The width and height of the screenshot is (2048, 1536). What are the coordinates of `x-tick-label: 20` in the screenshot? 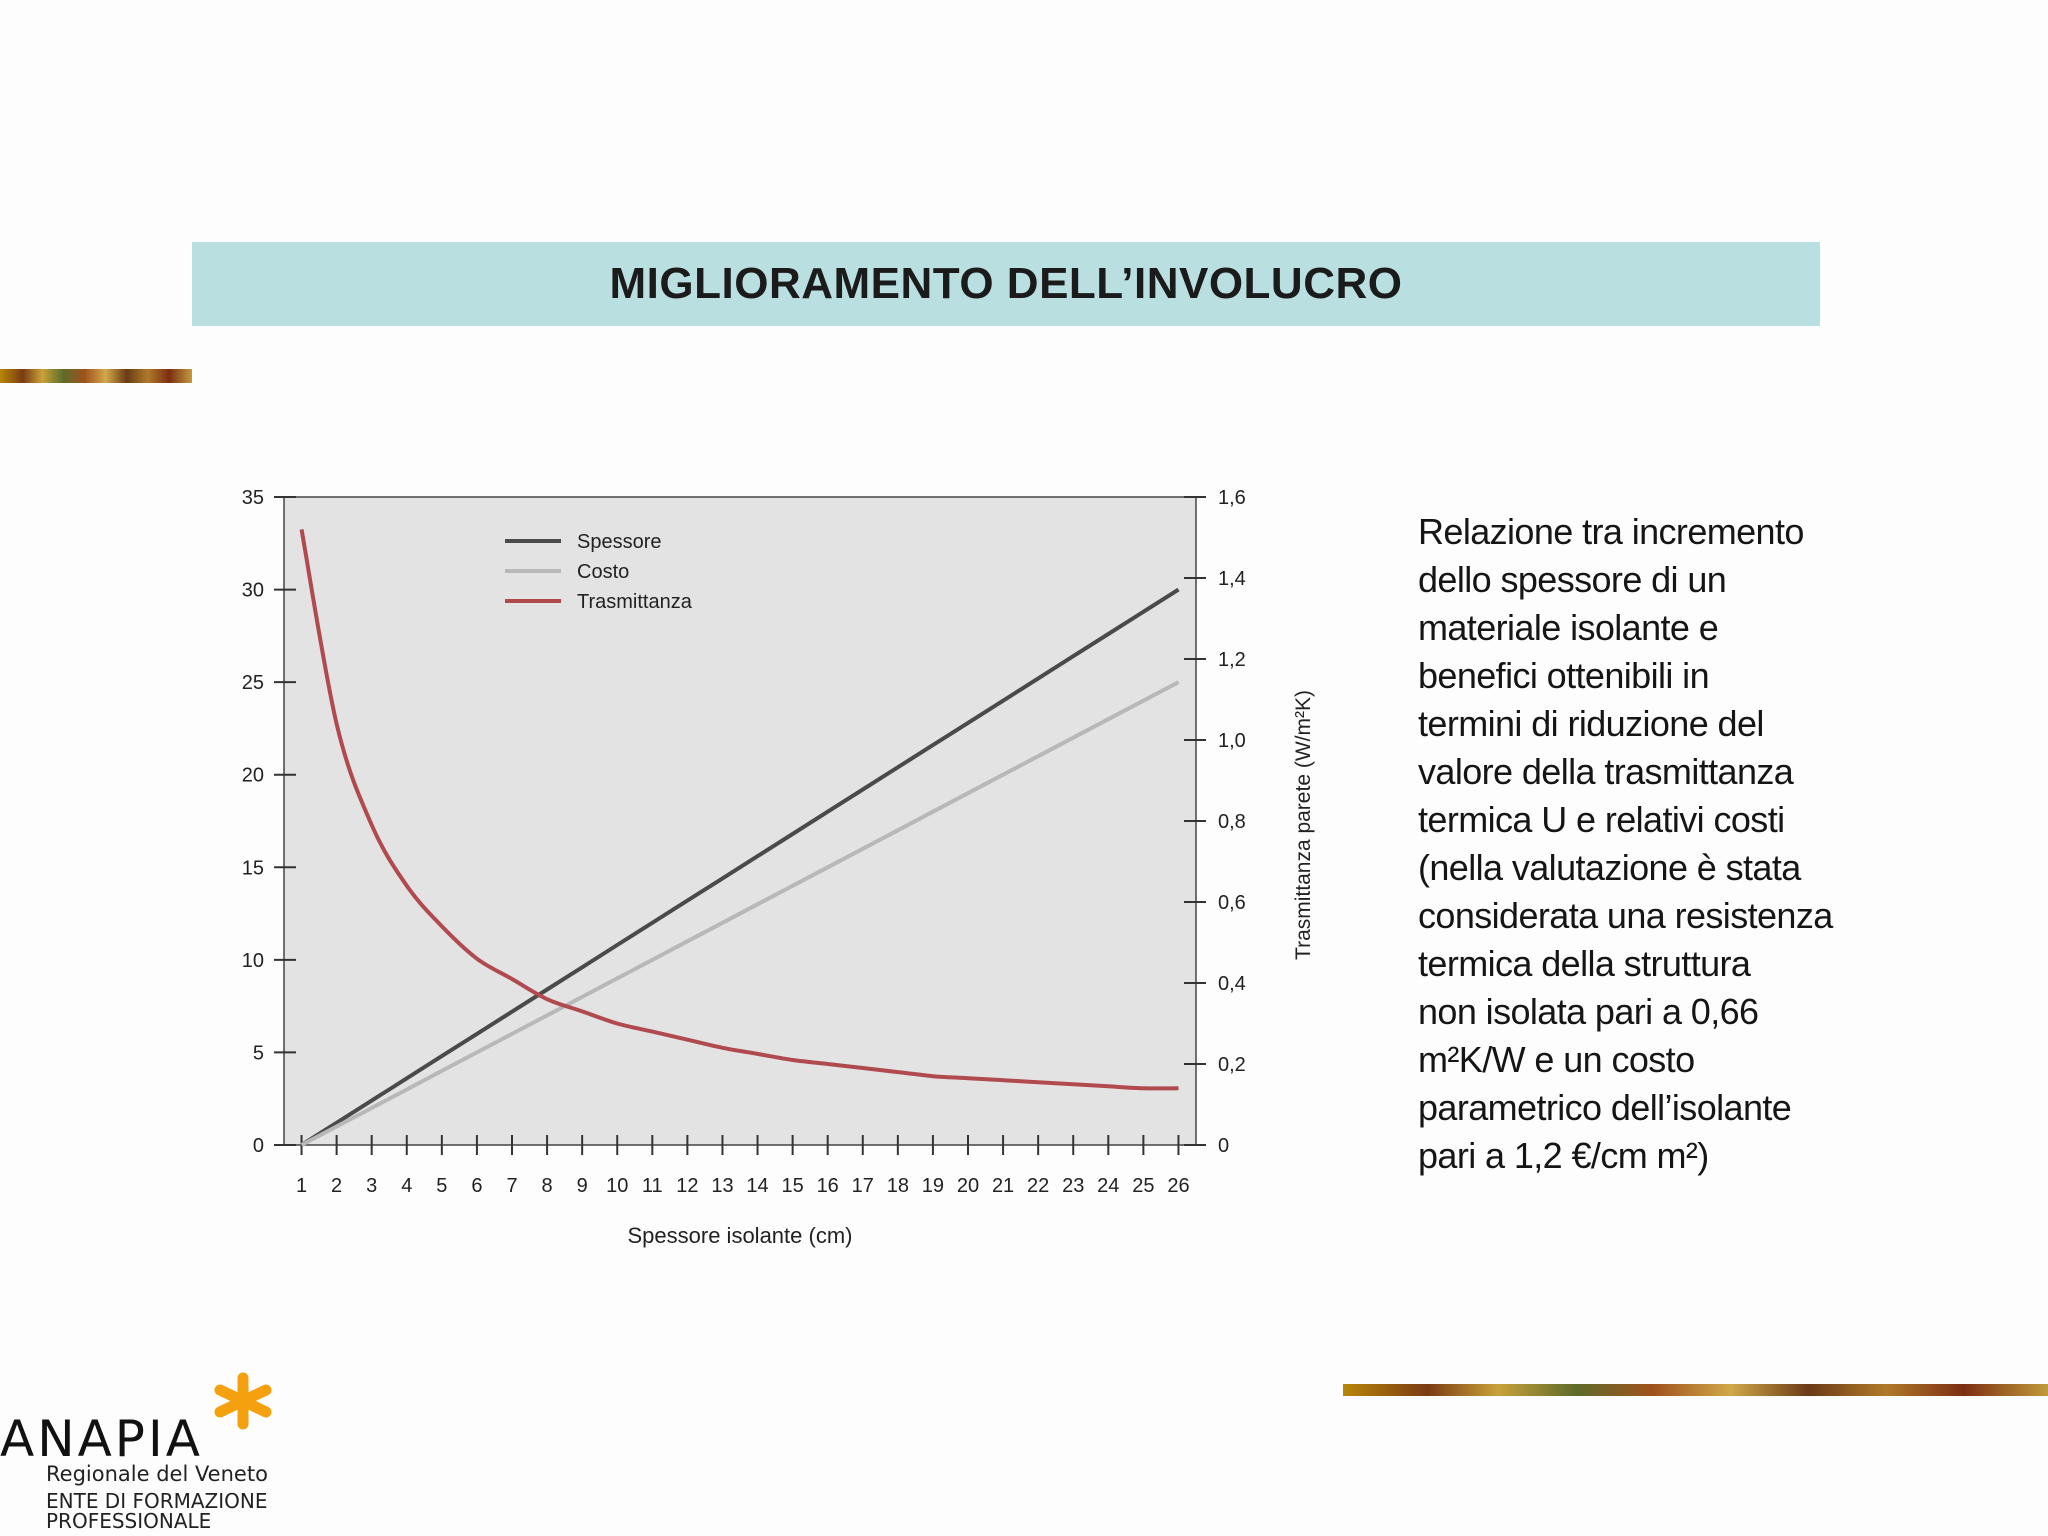 It's located at (968, 1186).